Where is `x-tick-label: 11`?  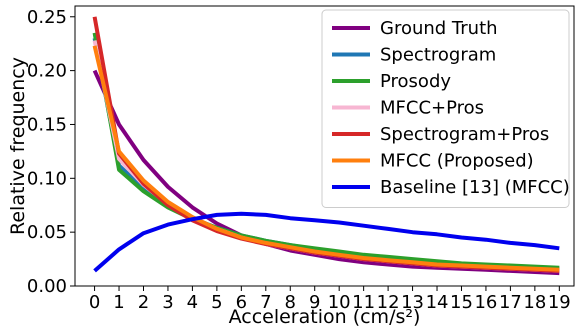 x-tick-label: 11 is located at coordinates (363, 302).